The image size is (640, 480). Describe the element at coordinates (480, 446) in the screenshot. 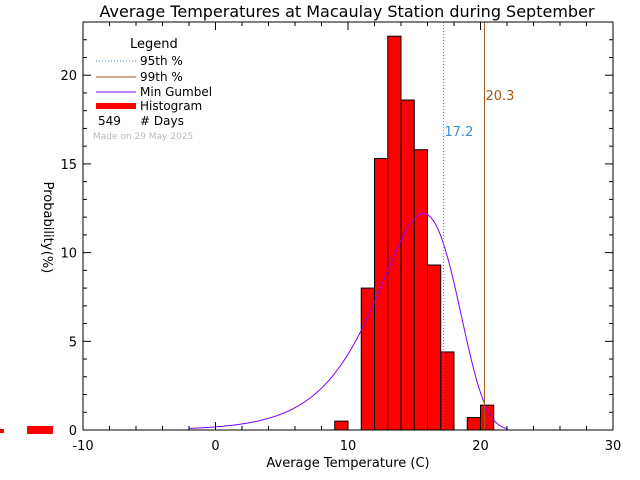

I see `x-tick-label: 20` at that location.